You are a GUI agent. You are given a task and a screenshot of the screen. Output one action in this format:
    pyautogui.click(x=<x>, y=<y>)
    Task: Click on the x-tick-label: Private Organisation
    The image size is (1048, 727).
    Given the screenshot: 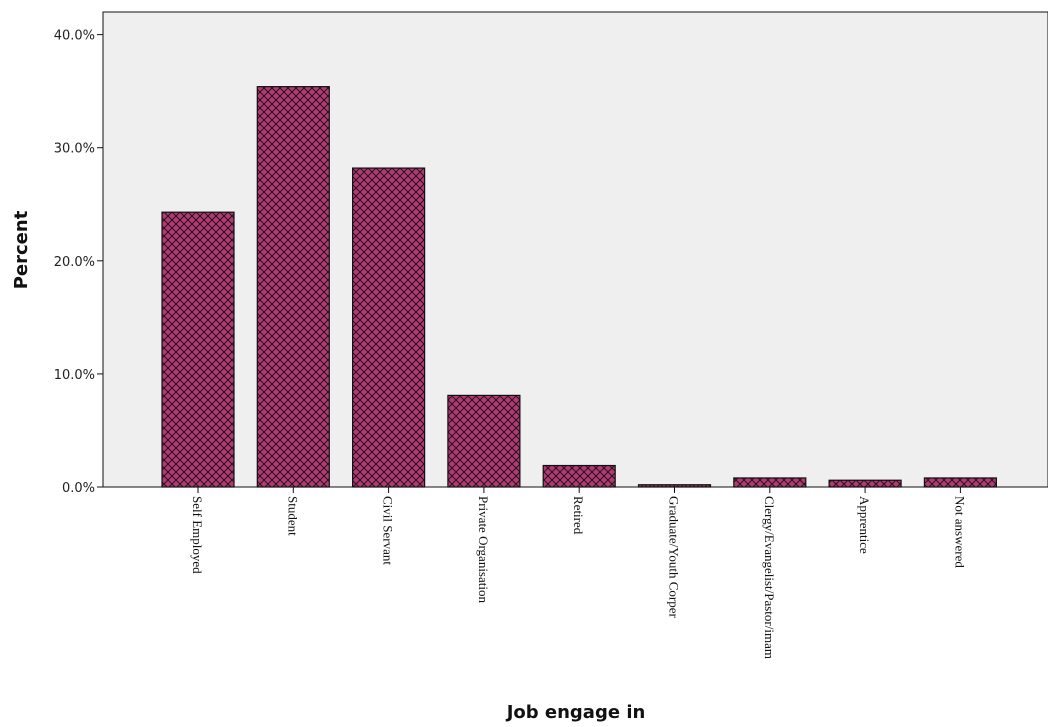 What is the action you would take?
    pyautogui.click(x=483, y=549)
    